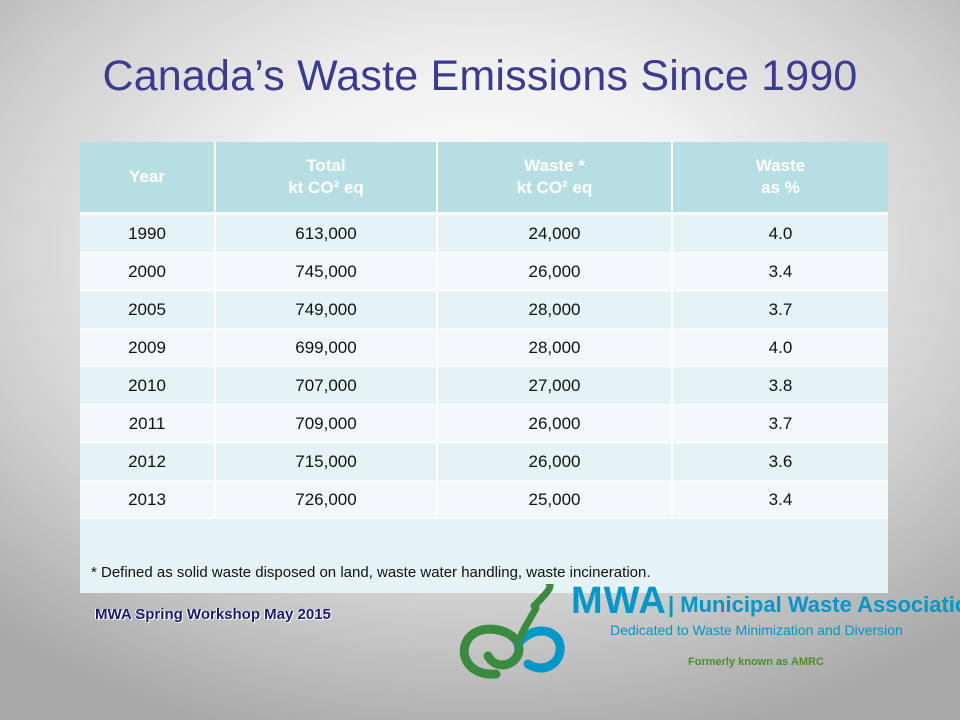 The width and height of the screenshot is (960, 720). I want to click on cell-total: 613,000, so click(325, 233).